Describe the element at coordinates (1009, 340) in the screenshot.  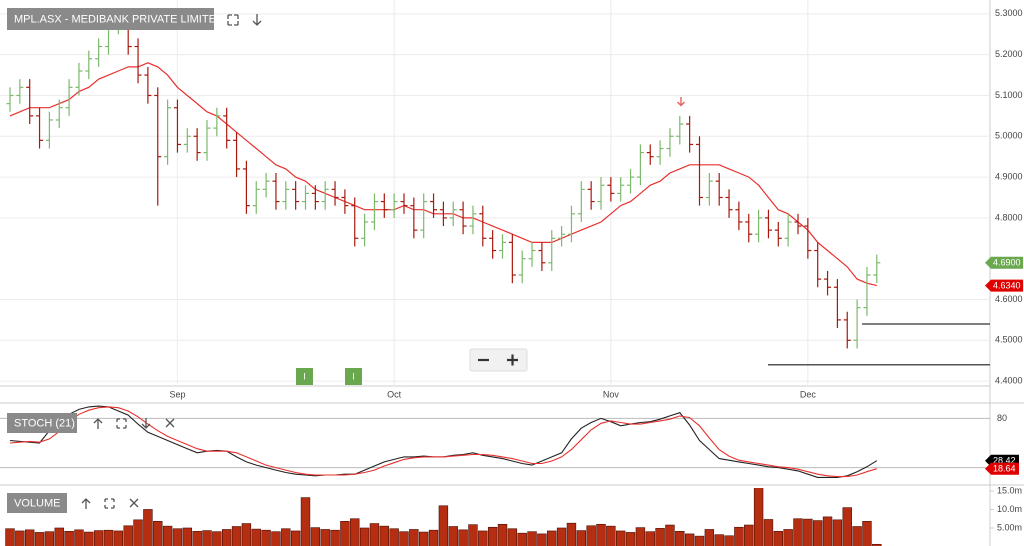
I see `y-tick-label: 4.5000` at that location.